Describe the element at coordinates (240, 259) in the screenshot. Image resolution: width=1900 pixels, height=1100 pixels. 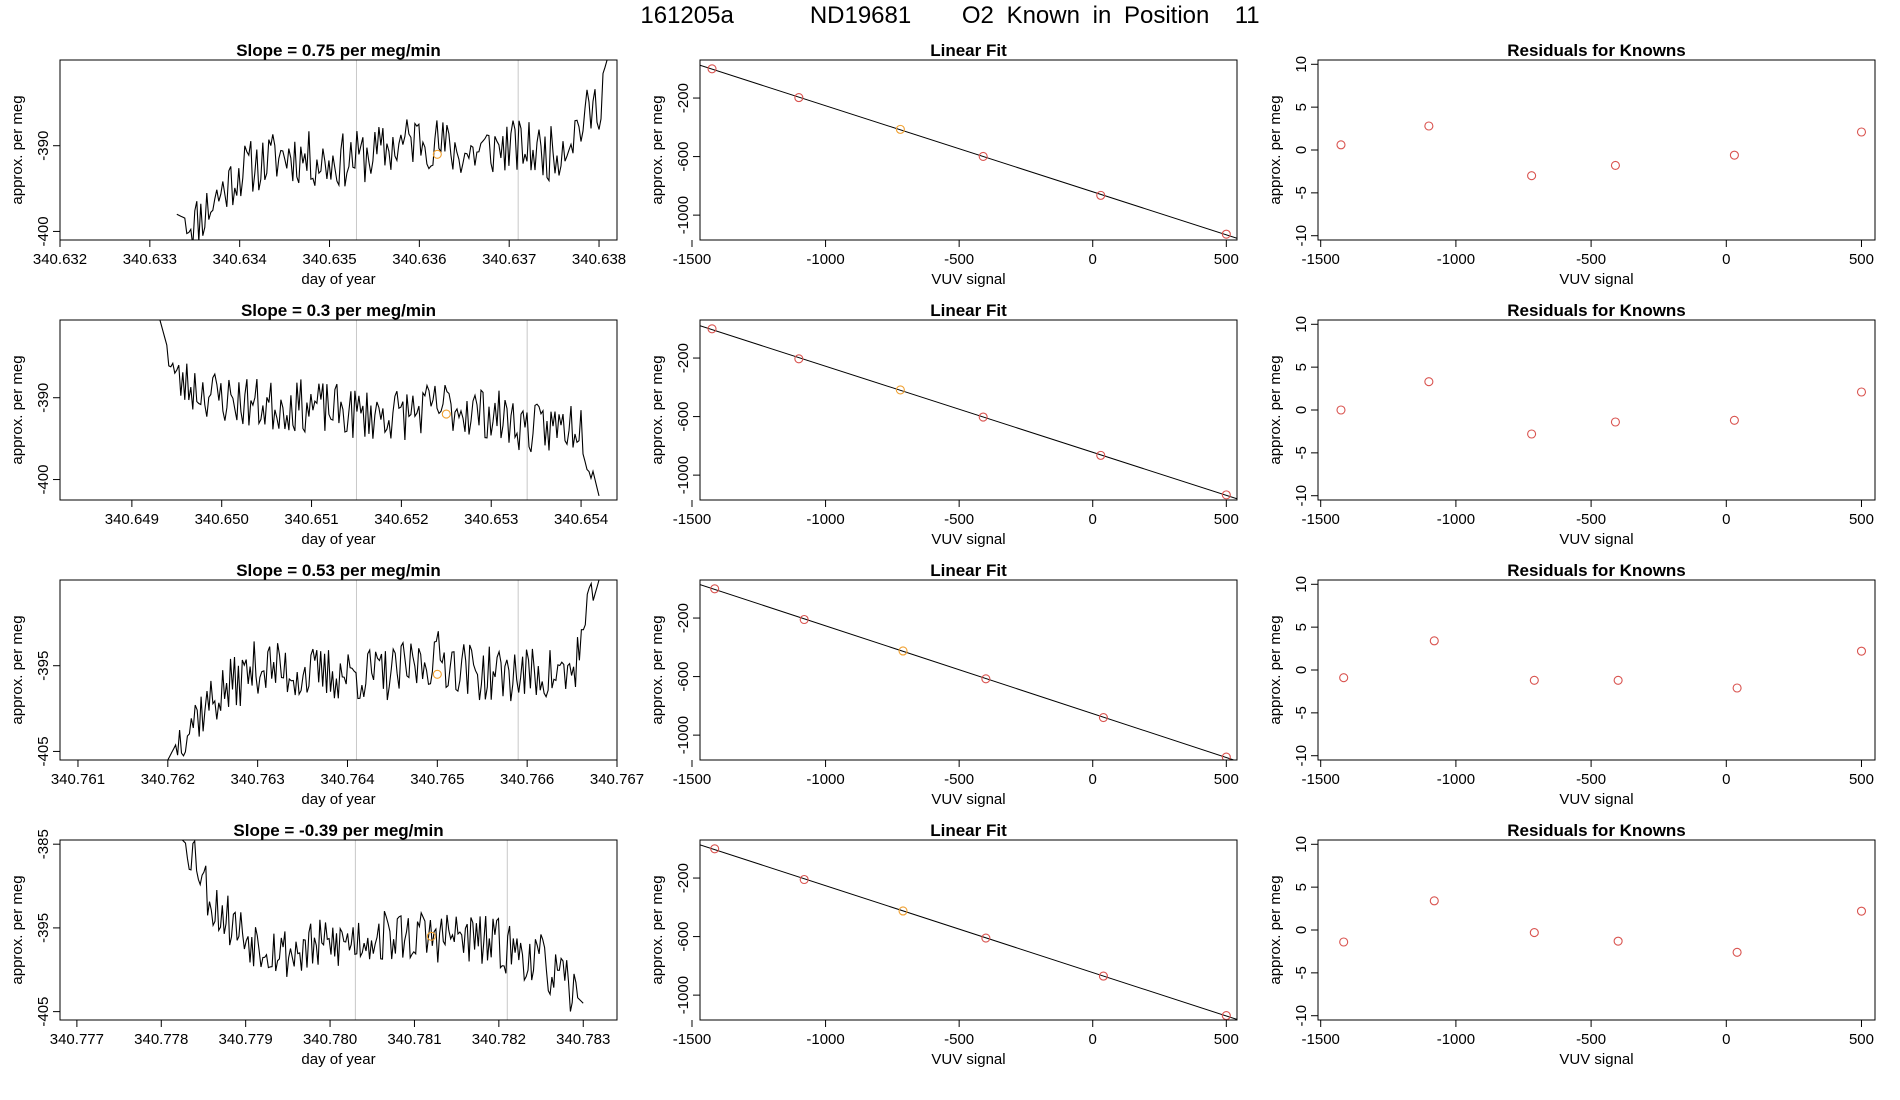
I see `x-tick-label: 340.634` at that location.